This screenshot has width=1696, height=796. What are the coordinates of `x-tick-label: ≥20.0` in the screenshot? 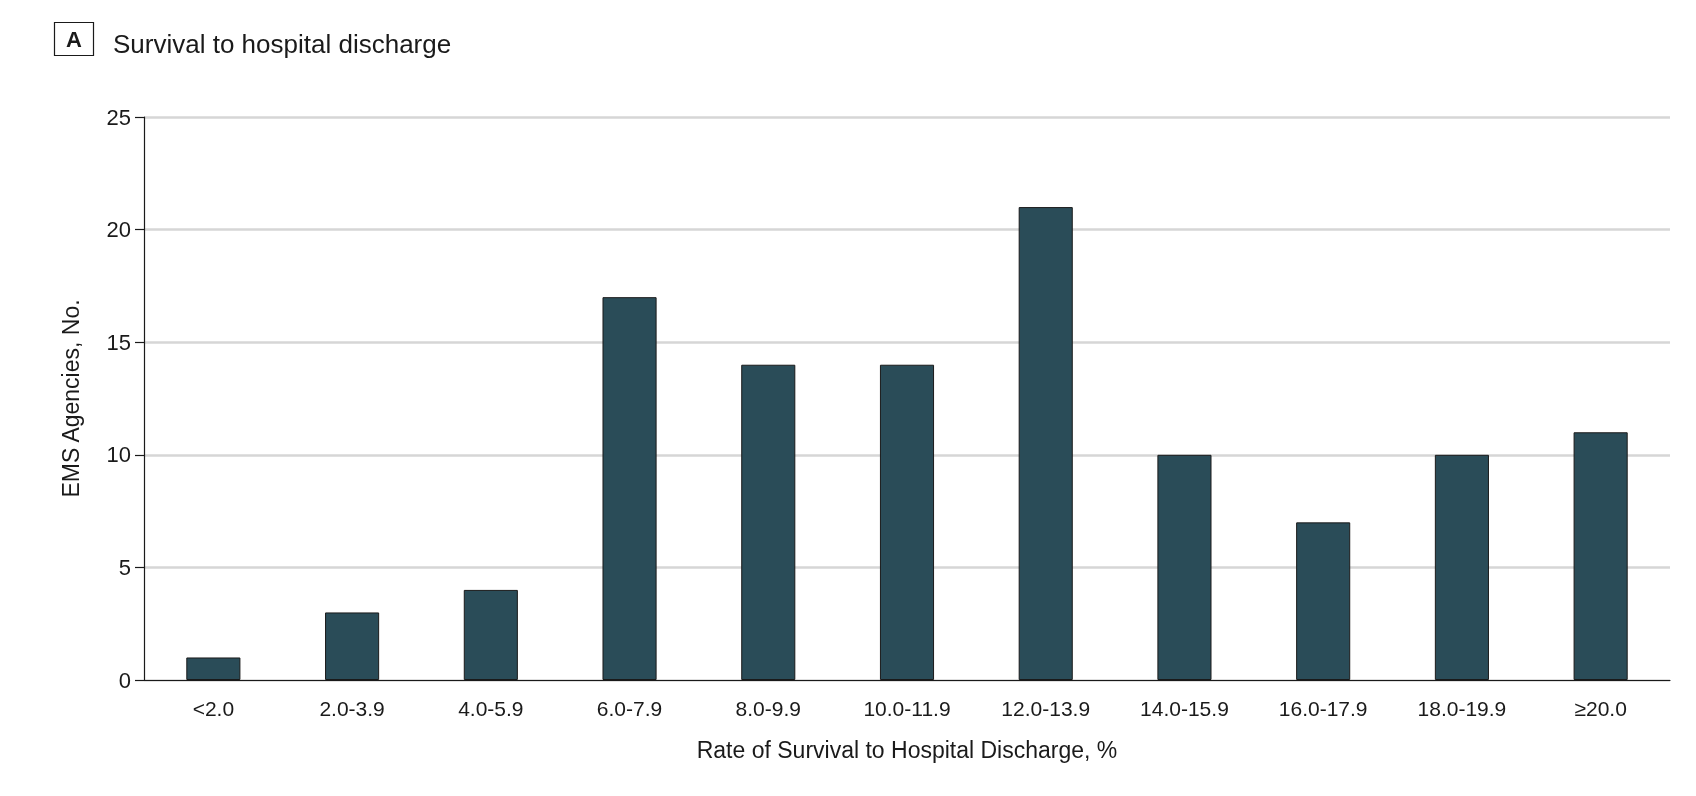 It's located at (1600, 708).